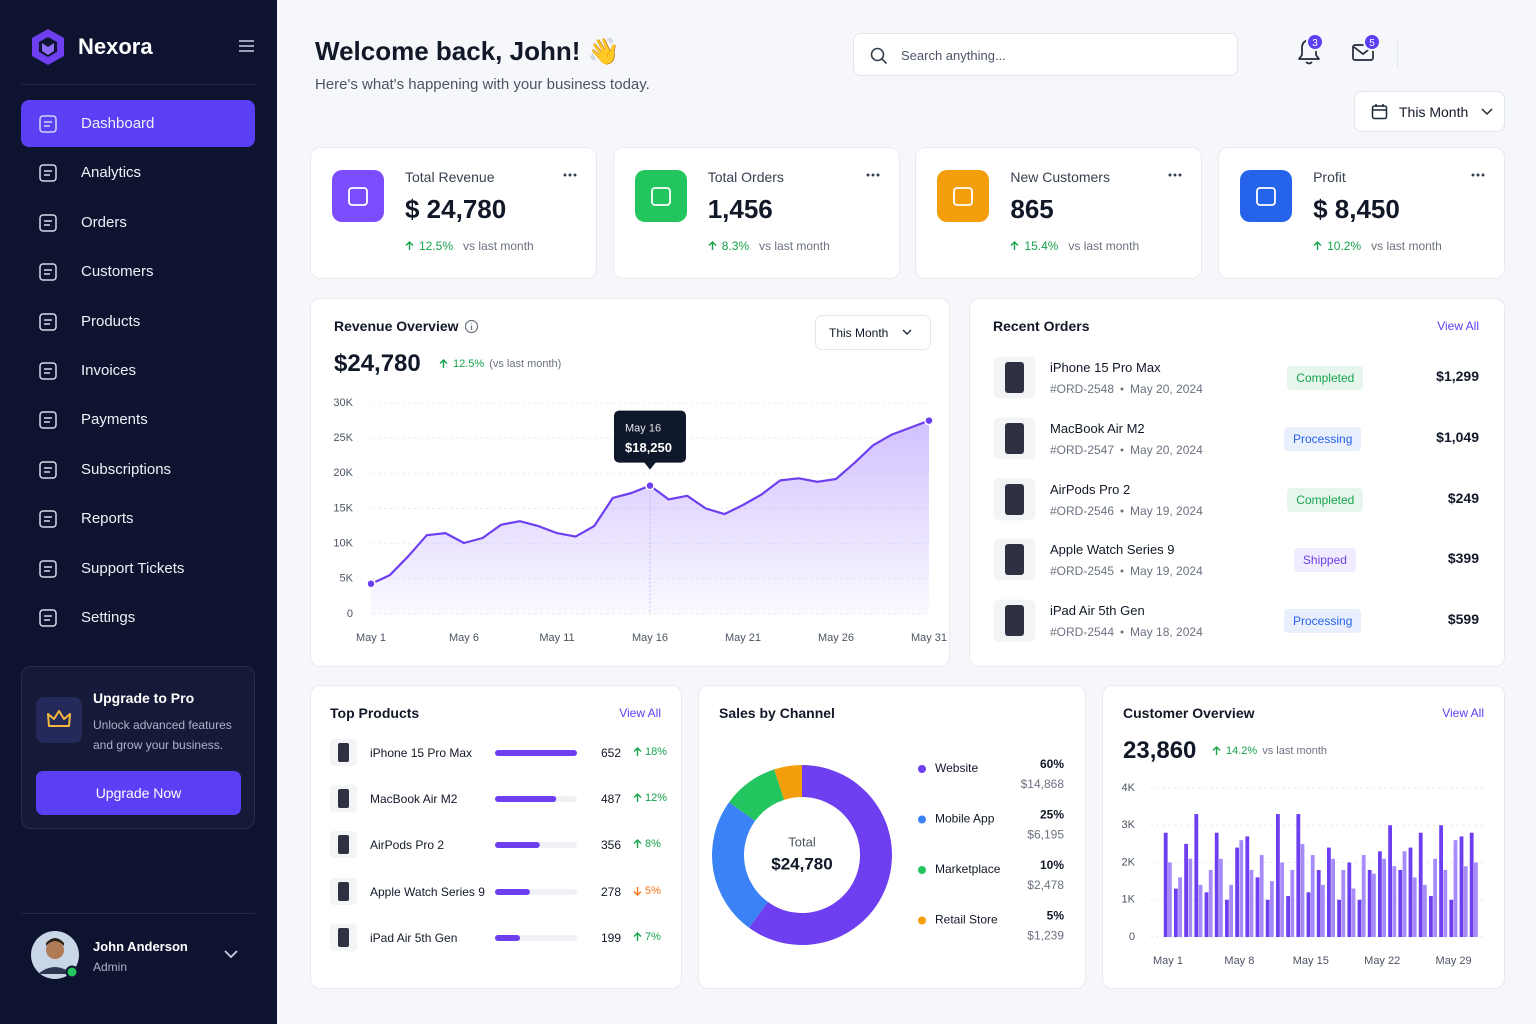 The image size is (1536, 1024). I want to click on stat-value: $ 24,780, so click(456, 209).